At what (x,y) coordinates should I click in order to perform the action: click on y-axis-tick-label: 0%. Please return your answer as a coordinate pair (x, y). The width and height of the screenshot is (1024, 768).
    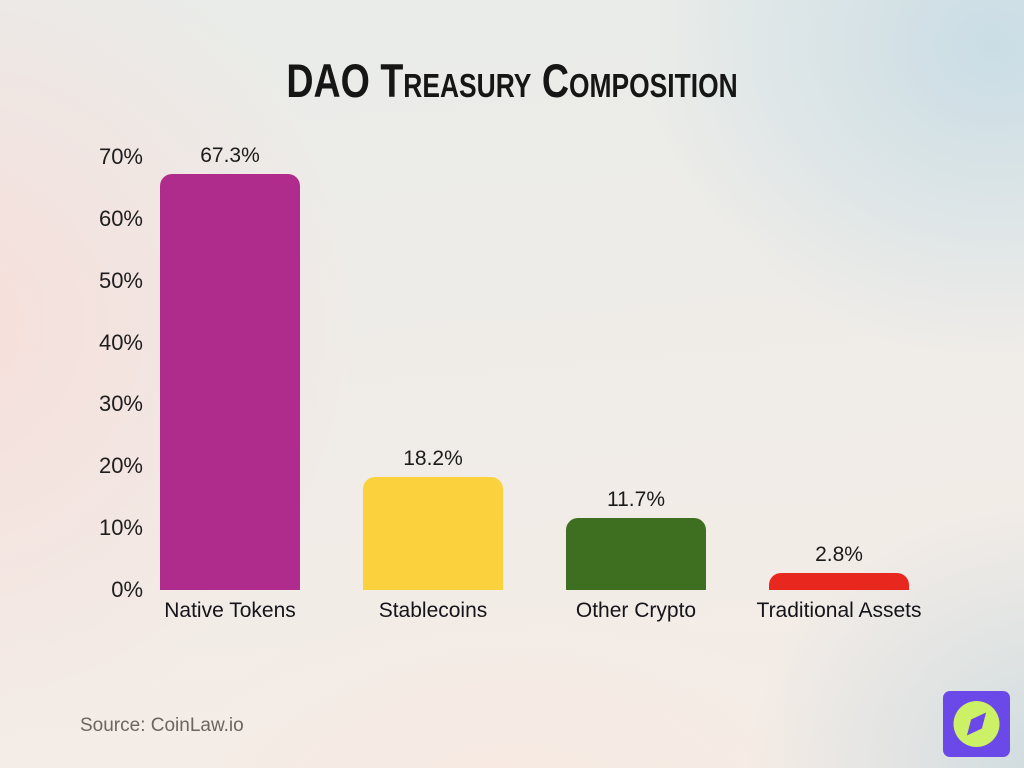
    Looking at the image, I should click on (127, 589).